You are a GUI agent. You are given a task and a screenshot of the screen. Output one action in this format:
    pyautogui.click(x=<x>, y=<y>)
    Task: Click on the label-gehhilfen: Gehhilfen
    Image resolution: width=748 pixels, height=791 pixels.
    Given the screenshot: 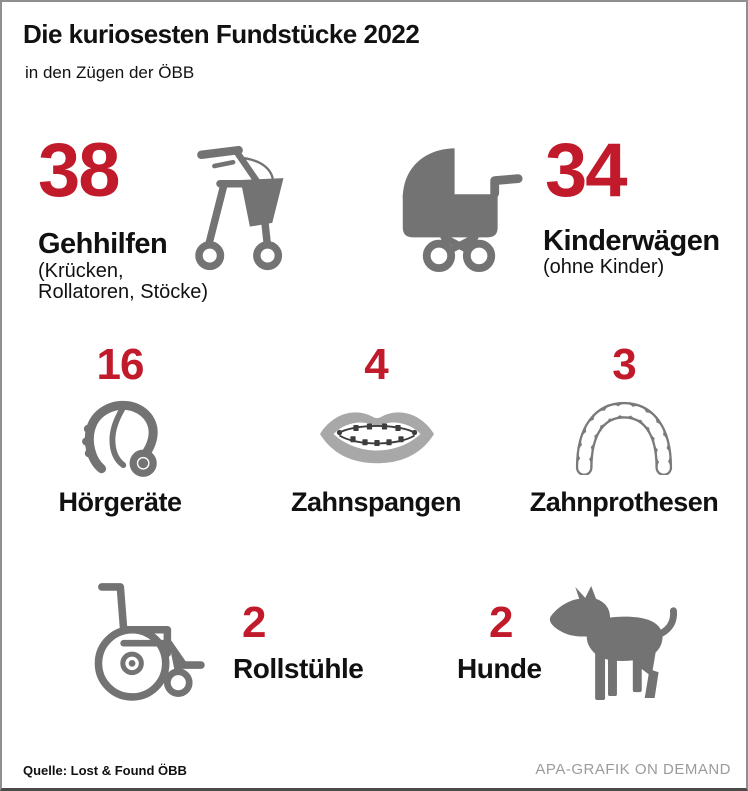 What is the action you would take?
    pyautogui.click(x=103, y=244)
    